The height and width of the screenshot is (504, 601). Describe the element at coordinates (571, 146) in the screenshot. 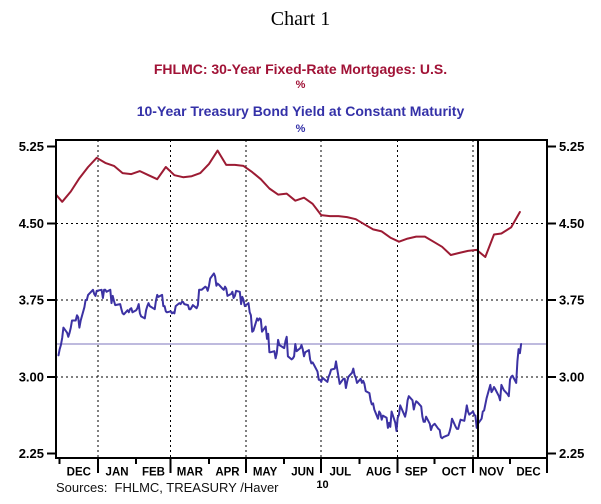

I see `y-axis-label-right: 5.25` at that location.